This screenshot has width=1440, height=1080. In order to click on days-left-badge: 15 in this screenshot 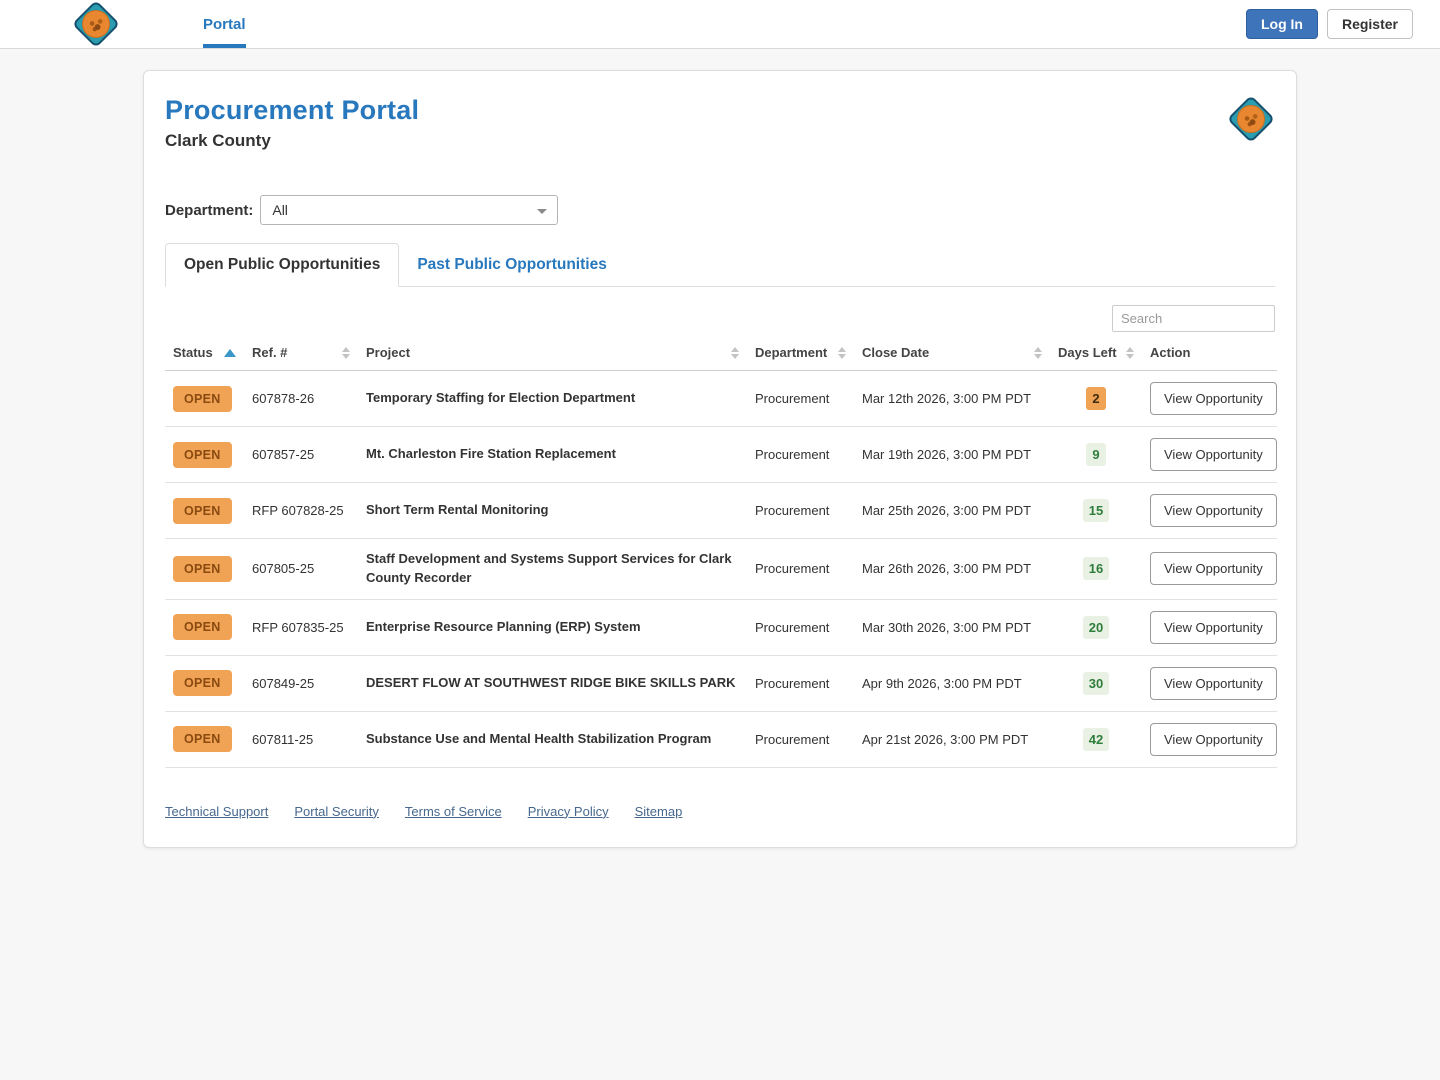, I will do `click(1096, 510)`.